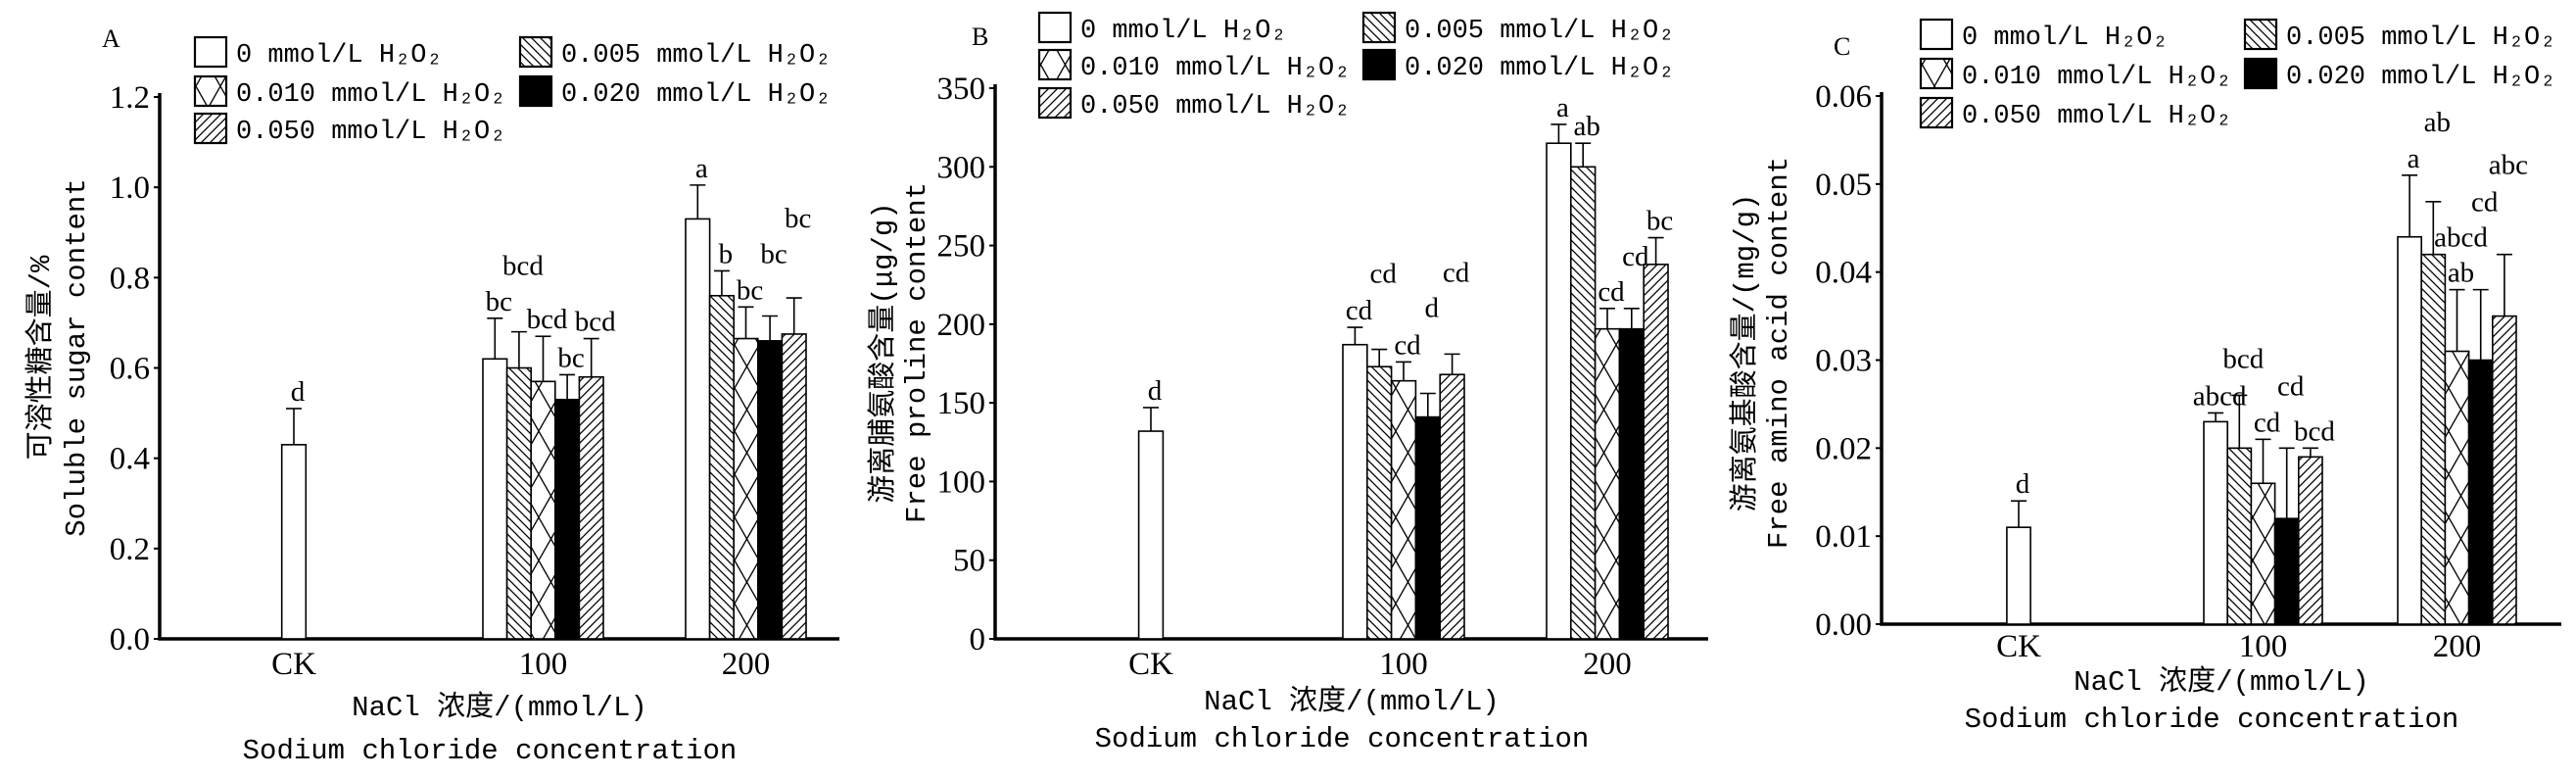 The height and width of the screenshot is (778, 2576). What do you see at coordinates (130, 369) in the screenshot?
I see `y-tick-label: 0.6` at bounding box center [130, 369].